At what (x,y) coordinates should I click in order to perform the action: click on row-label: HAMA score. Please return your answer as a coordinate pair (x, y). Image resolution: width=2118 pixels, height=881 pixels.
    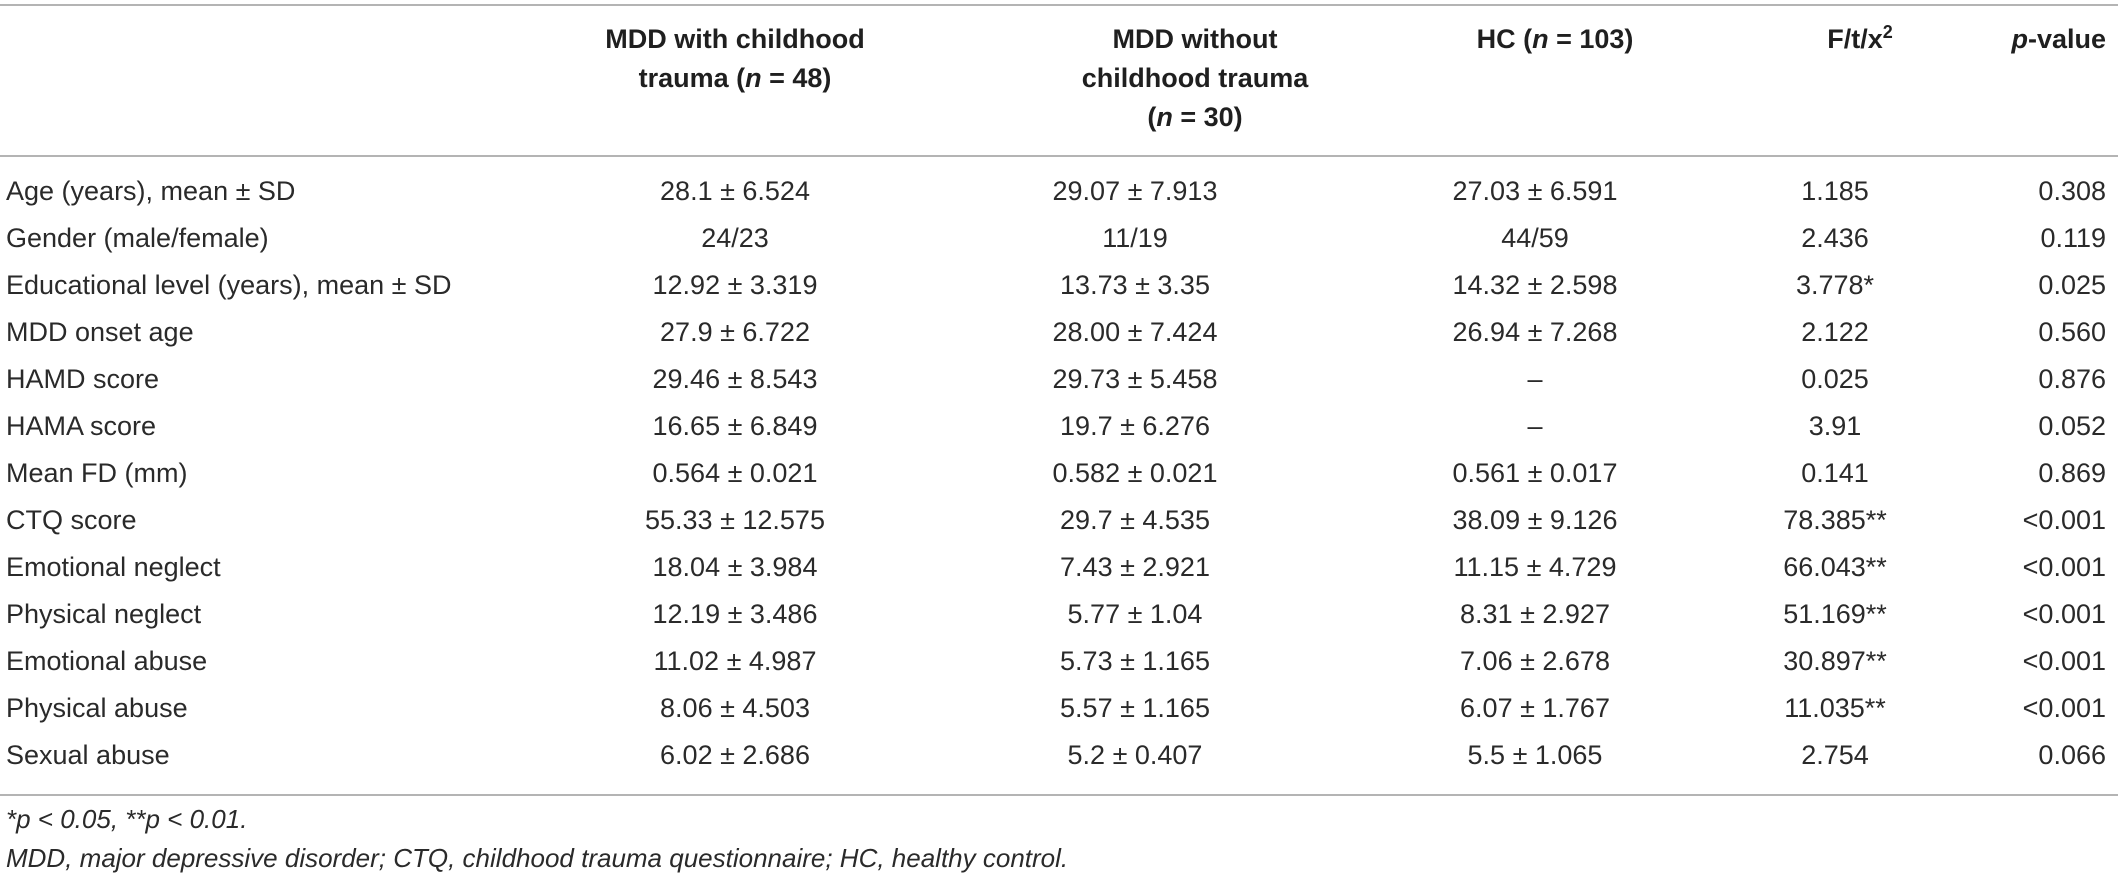
    Looking at the image, I should click on (81, 426).